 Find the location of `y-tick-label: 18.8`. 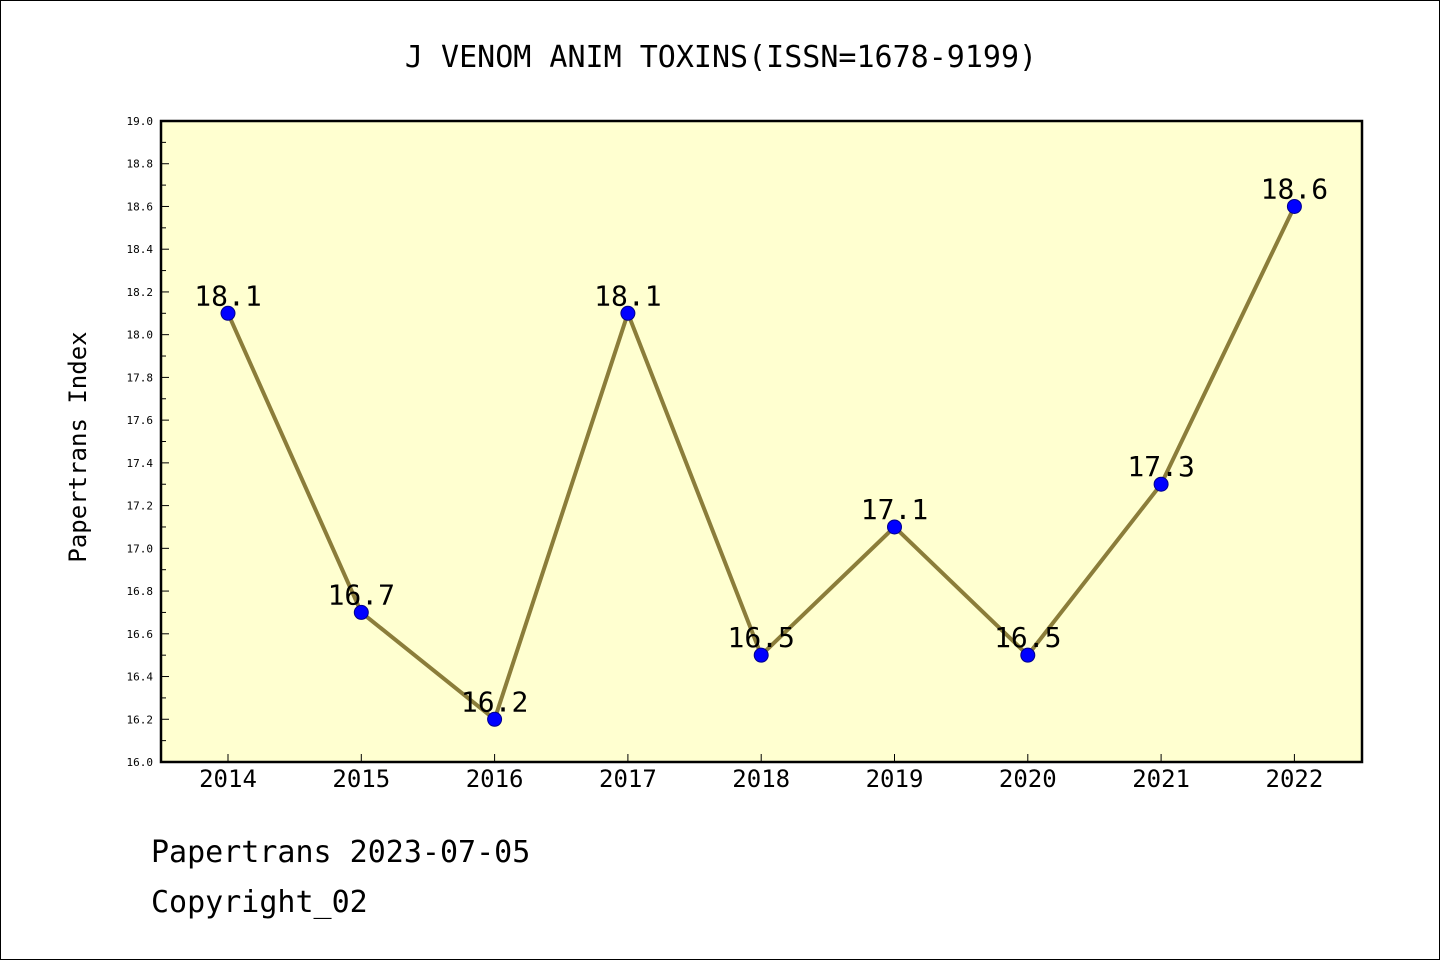

y-tick-label: 18.8 is located at coordinates (140, 164).